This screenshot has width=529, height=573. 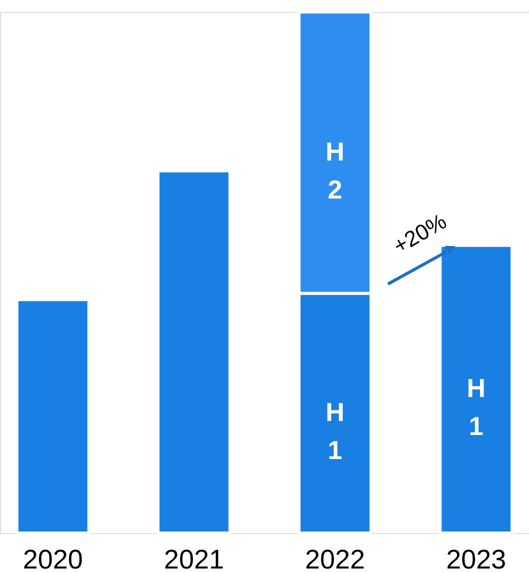 I want to click on series-label: H2, so click(x=335, y=170).